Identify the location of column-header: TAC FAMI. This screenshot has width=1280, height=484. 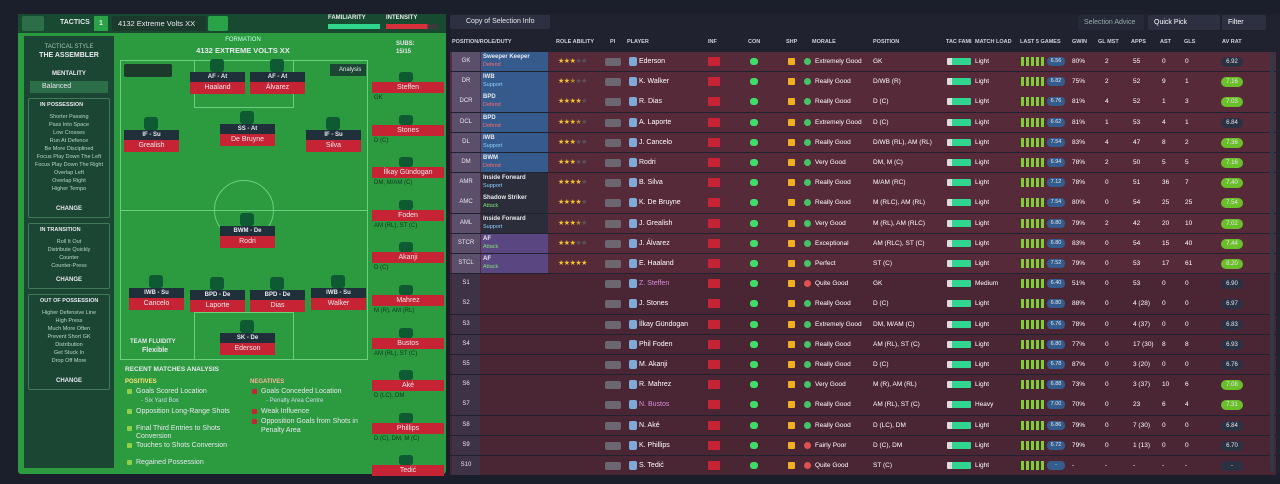
(959, 42).